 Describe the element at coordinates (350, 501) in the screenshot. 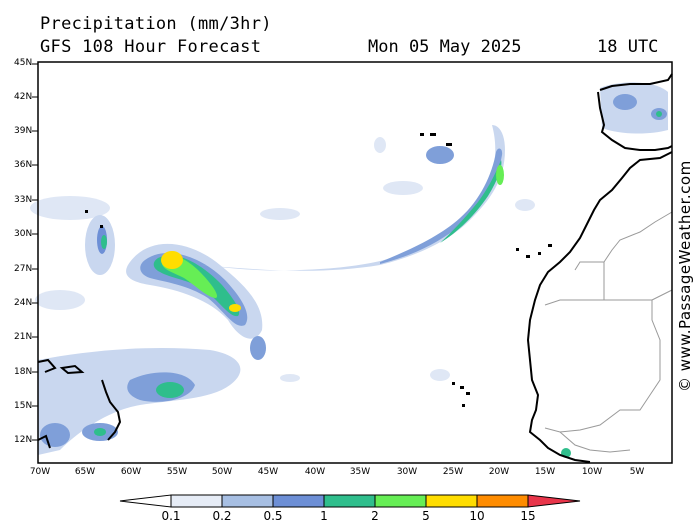

I see `colorbar` at that location.